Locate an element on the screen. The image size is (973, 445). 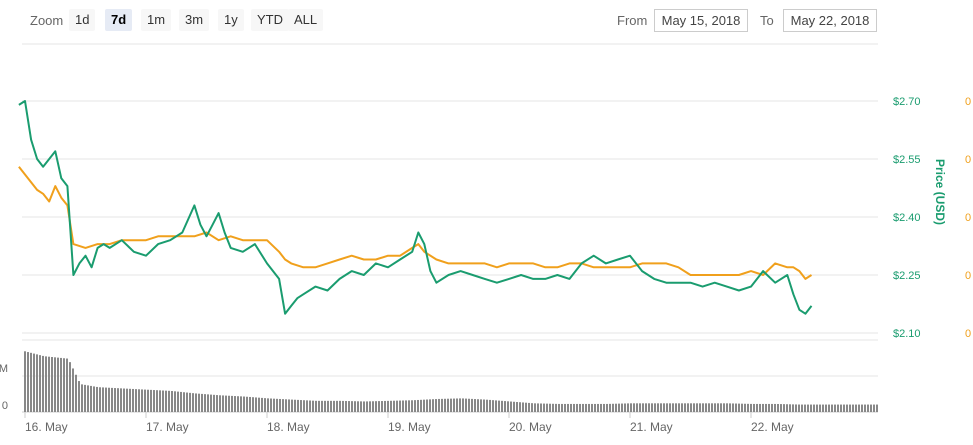
zoom-7d-button: 7d is located at coordinates (119, 20).